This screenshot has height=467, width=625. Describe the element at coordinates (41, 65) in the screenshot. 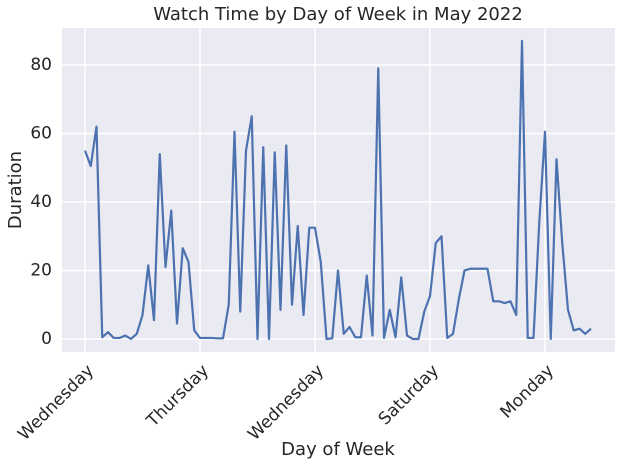

I see `y-tick-label: 80` at that location.